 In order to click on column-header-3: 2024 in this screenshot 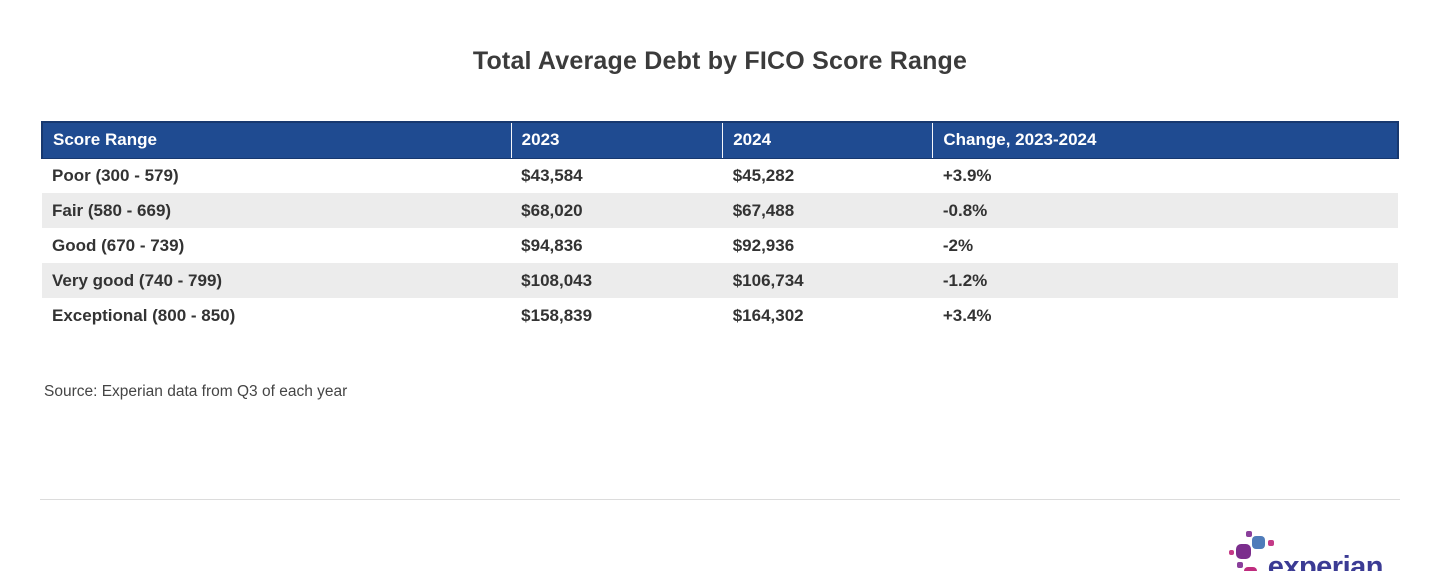, I will do `click(827, 140)`.